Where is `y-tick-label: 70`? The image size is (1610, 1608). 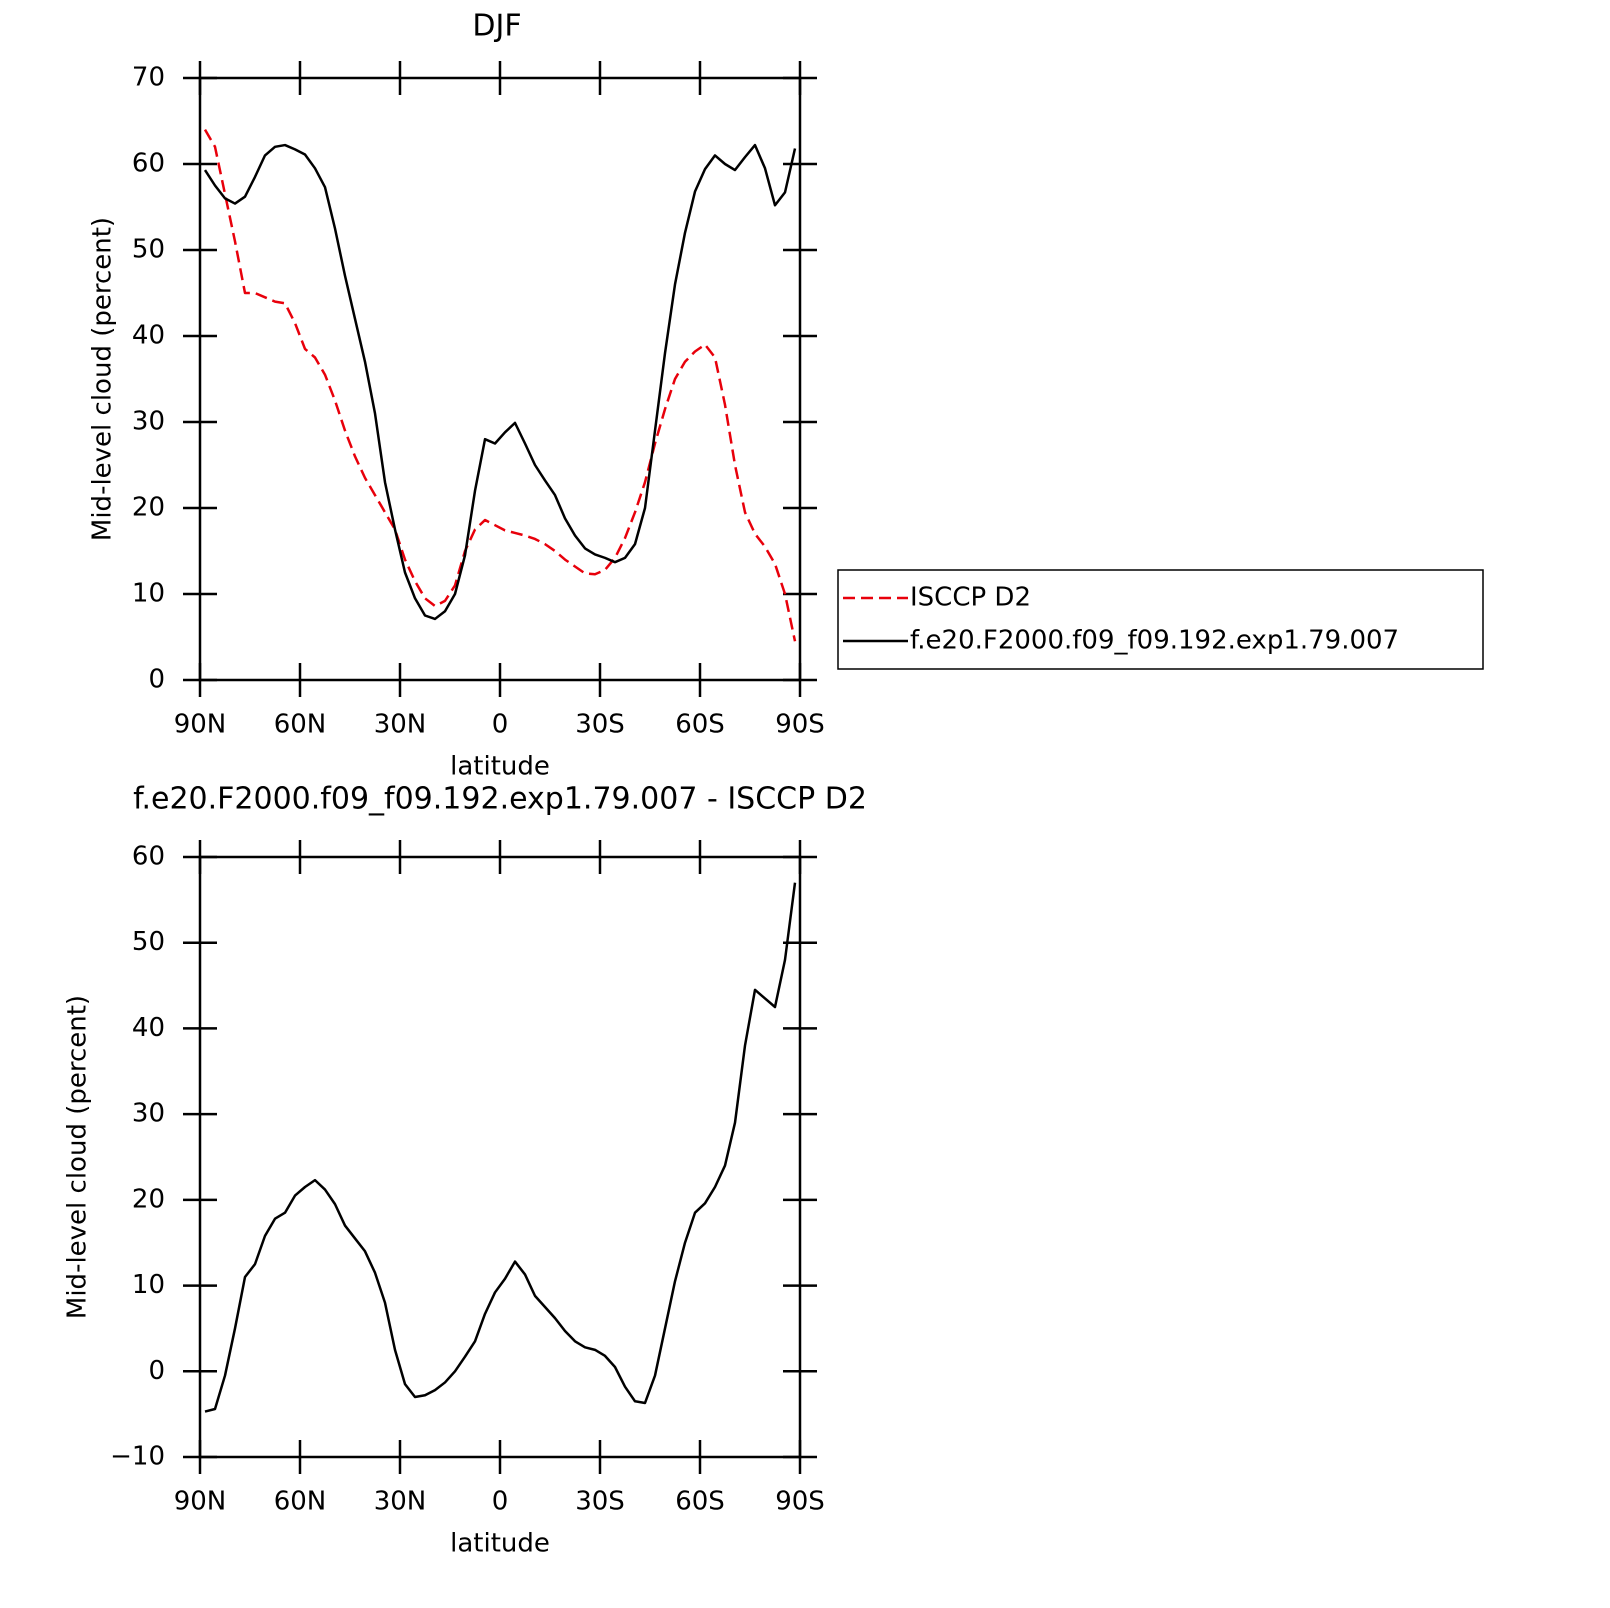
y-tick-label: 70 is located at coordinates (148, 78).